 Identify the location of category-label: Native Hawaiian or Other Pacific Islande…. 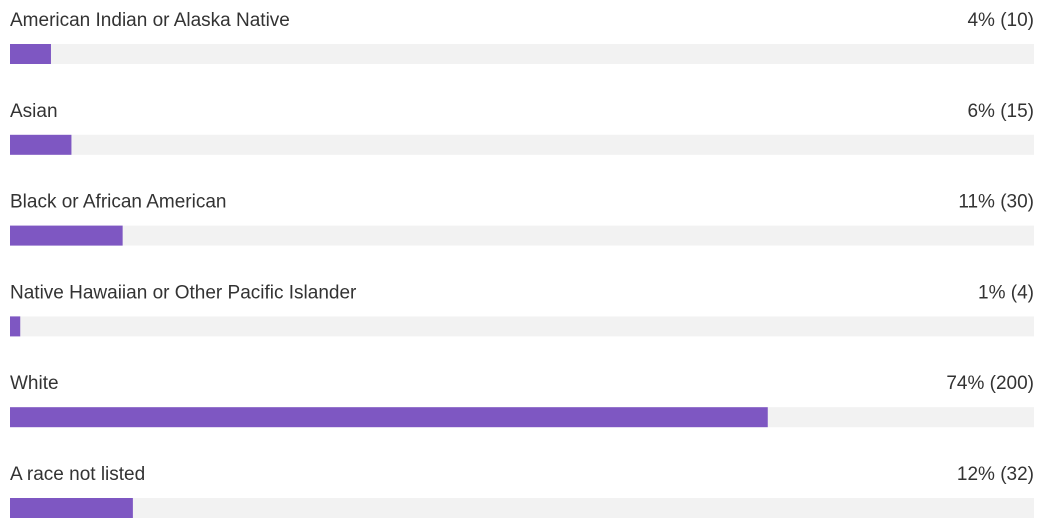
(183, 292).